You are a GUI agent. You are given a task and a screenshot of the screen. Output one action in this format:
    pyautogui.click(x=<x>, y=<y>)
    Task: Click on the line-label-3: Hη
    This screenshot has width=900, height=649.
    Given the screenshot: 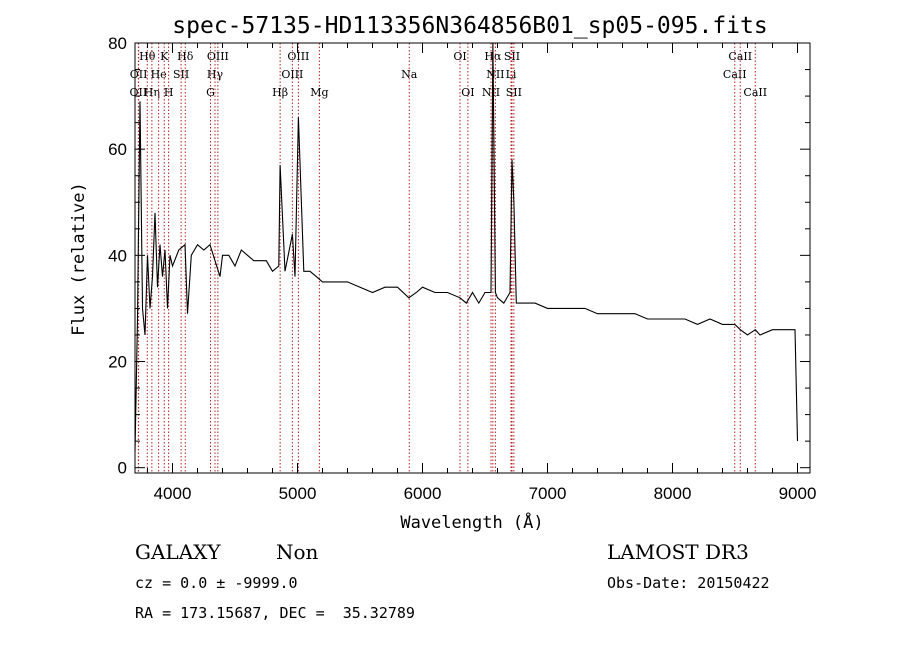 What is the action you would take?
    pyautogui.click(x=152, y=92)
    